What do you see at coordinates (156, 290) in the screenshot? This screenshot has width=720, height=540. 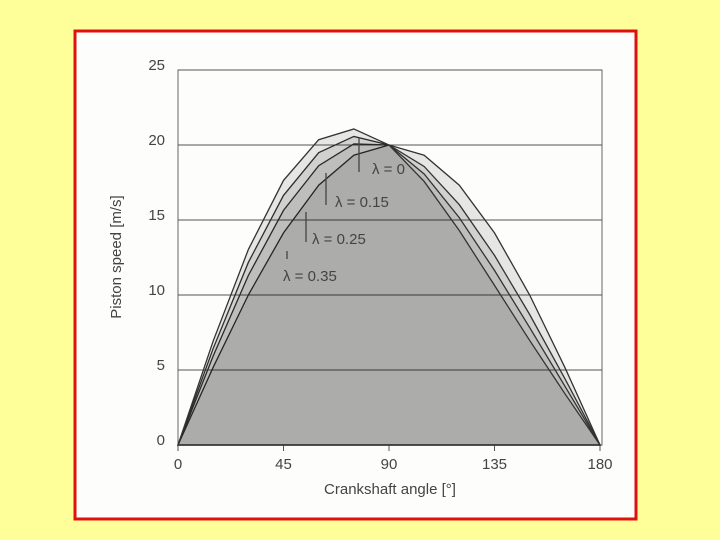 I see `y-tick-label: 10` at bounding box center [156, 290].